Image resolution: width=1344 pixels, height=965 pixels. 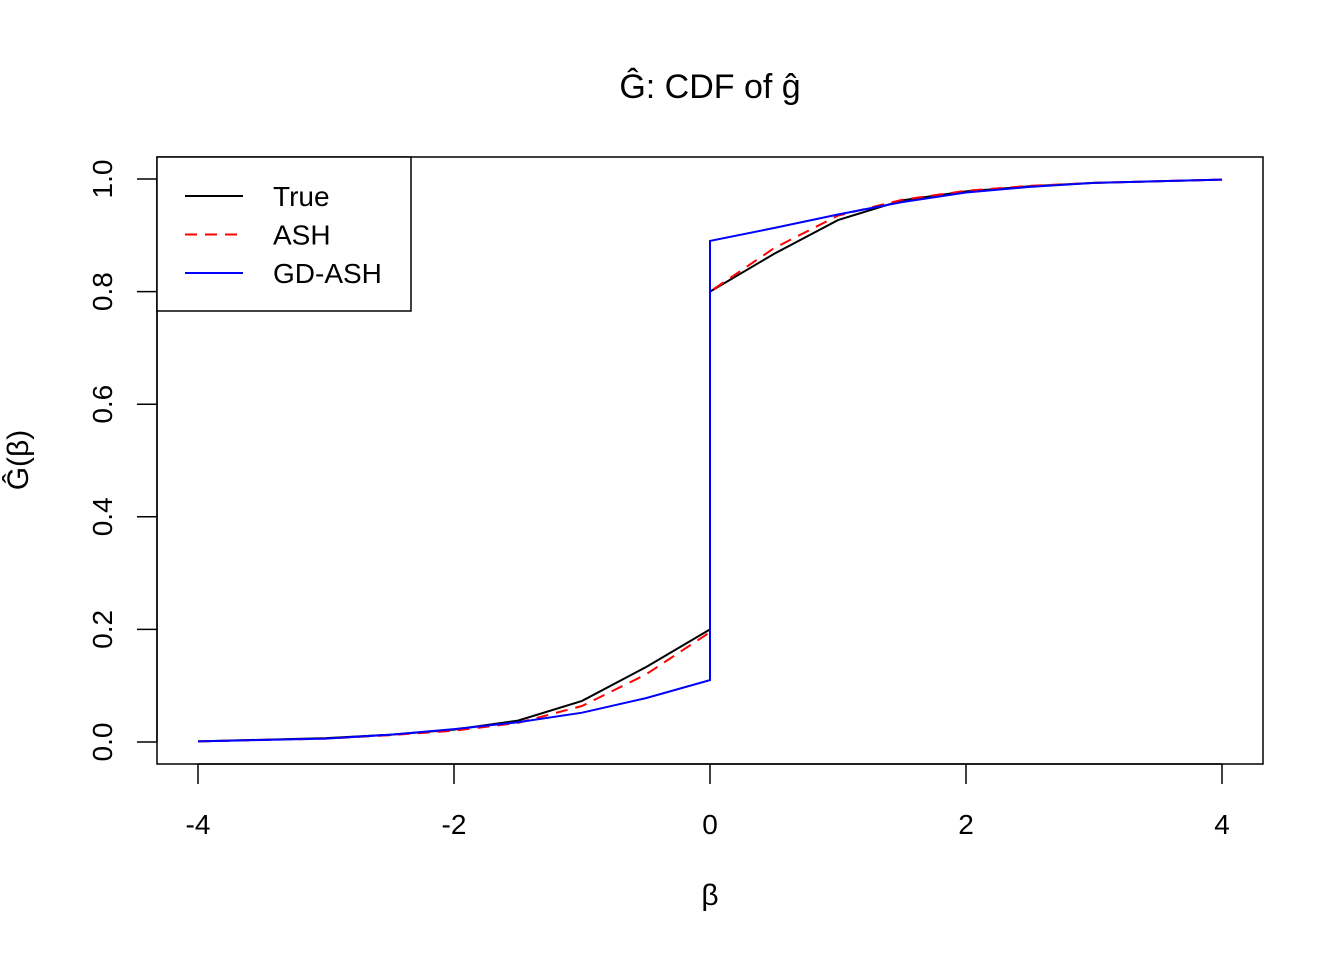 I want to click on x-tick-label: 0, so click(x=710, y=824).